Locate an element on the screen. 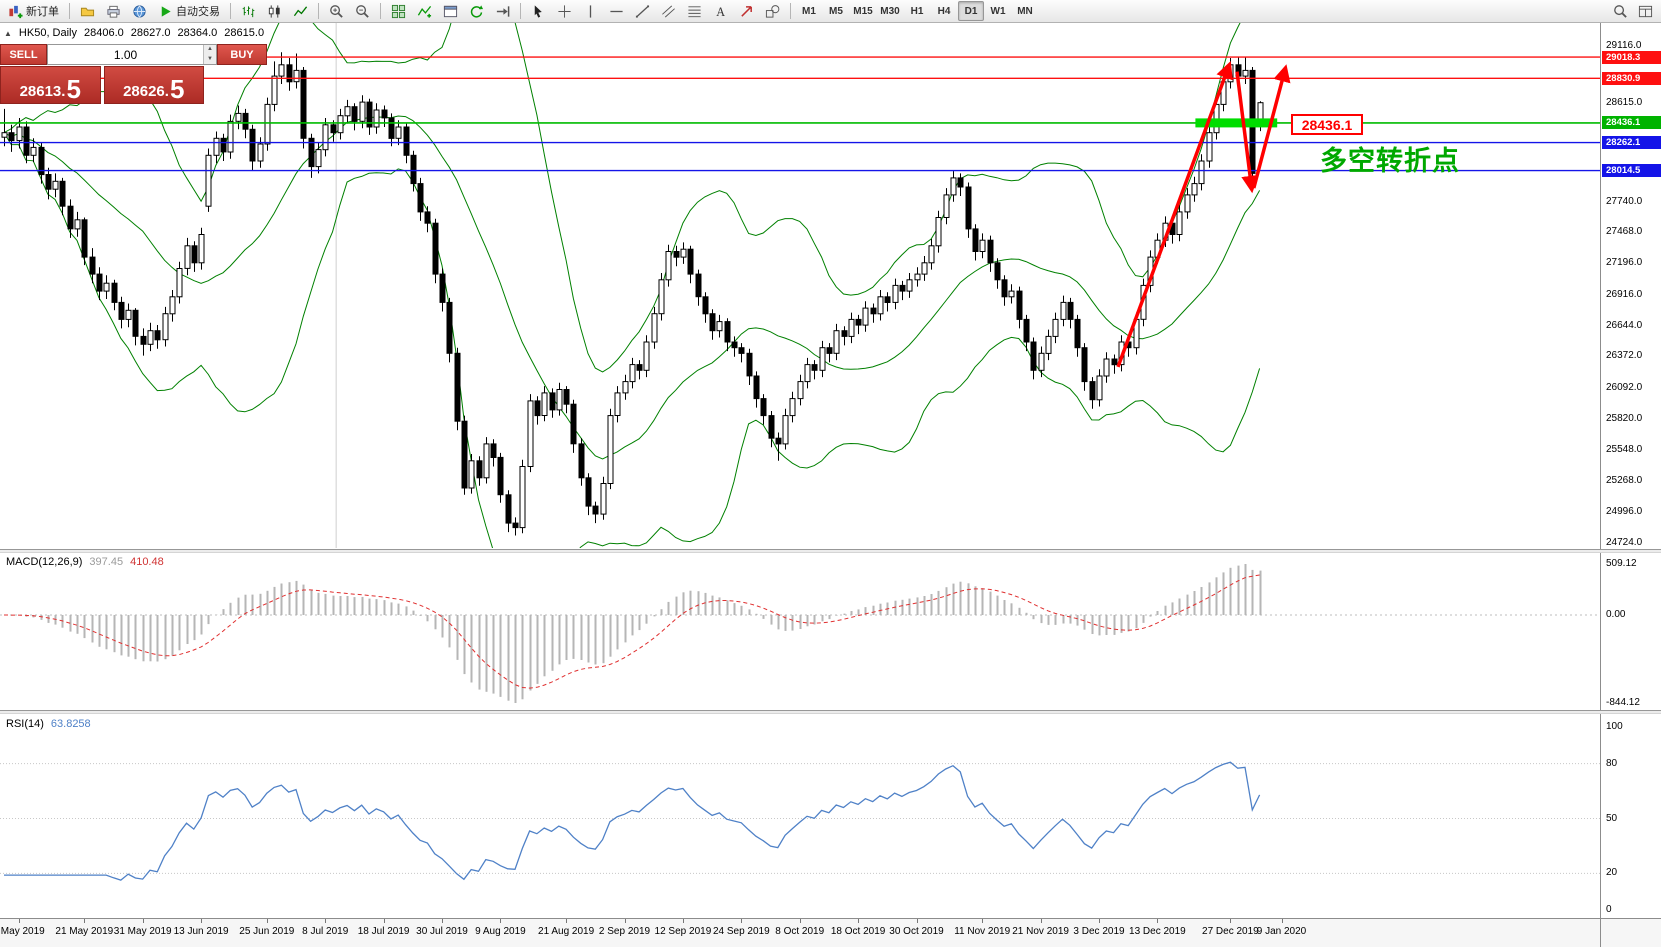 This screenshot has width=1661, height=947. autotrading-button: 自动交易 is located at coordinates (189, 11).